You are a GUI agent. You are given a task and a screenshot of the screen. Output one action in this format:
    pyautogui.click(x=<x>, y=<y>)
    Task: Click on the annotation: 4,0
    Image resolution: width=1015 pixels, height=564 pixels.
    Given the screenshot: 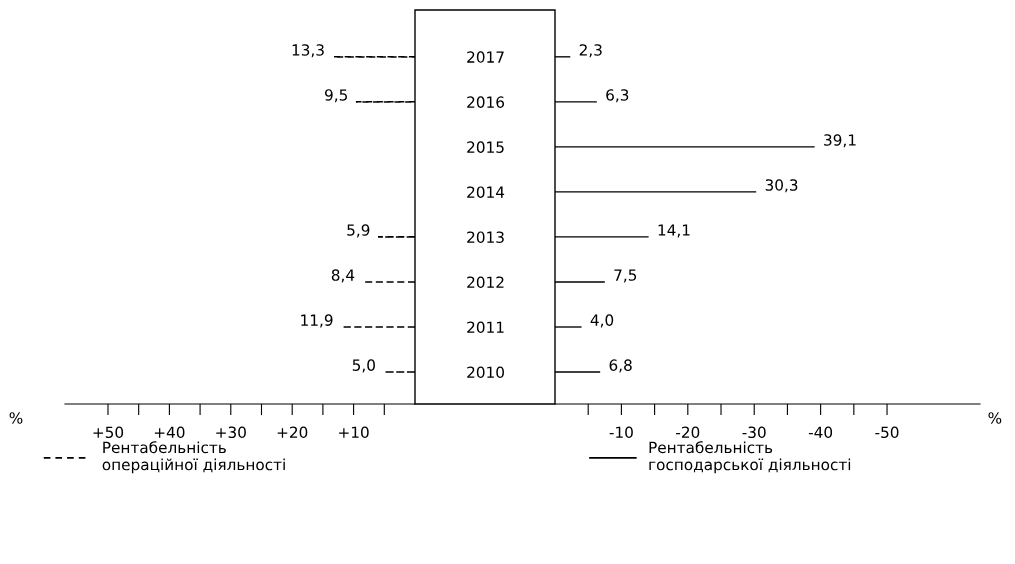 What is the action you would take?
    pyautogui.click(x=602, y=321)
    